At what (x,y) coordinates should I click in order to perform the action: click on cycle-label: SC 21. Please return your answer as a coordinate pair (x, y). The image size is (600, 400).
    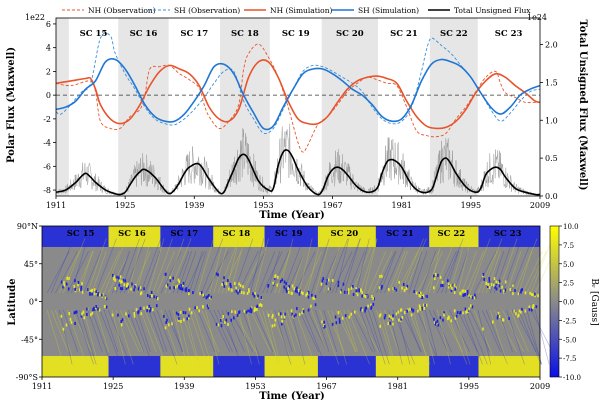
    Looking at the image, I should click on (400, 234).